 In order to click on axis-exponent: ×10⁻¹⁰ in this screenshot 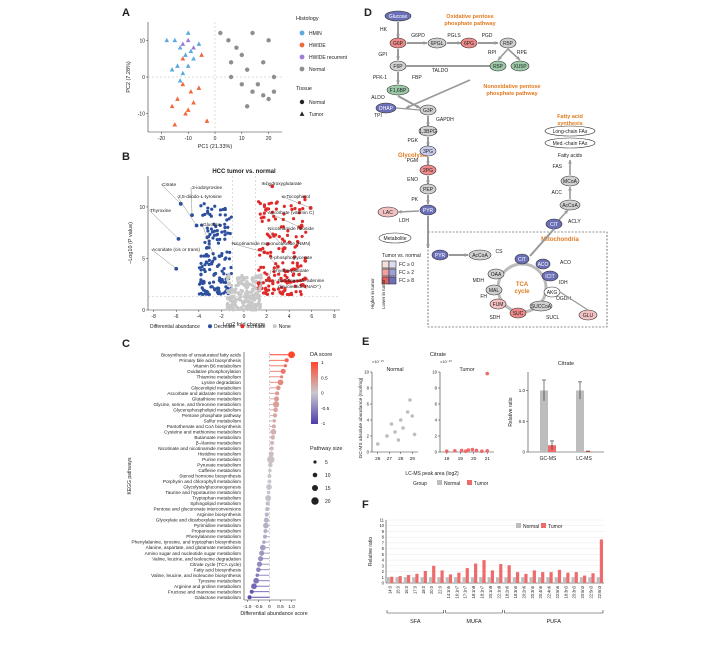, I will do `click(378, 361)`.